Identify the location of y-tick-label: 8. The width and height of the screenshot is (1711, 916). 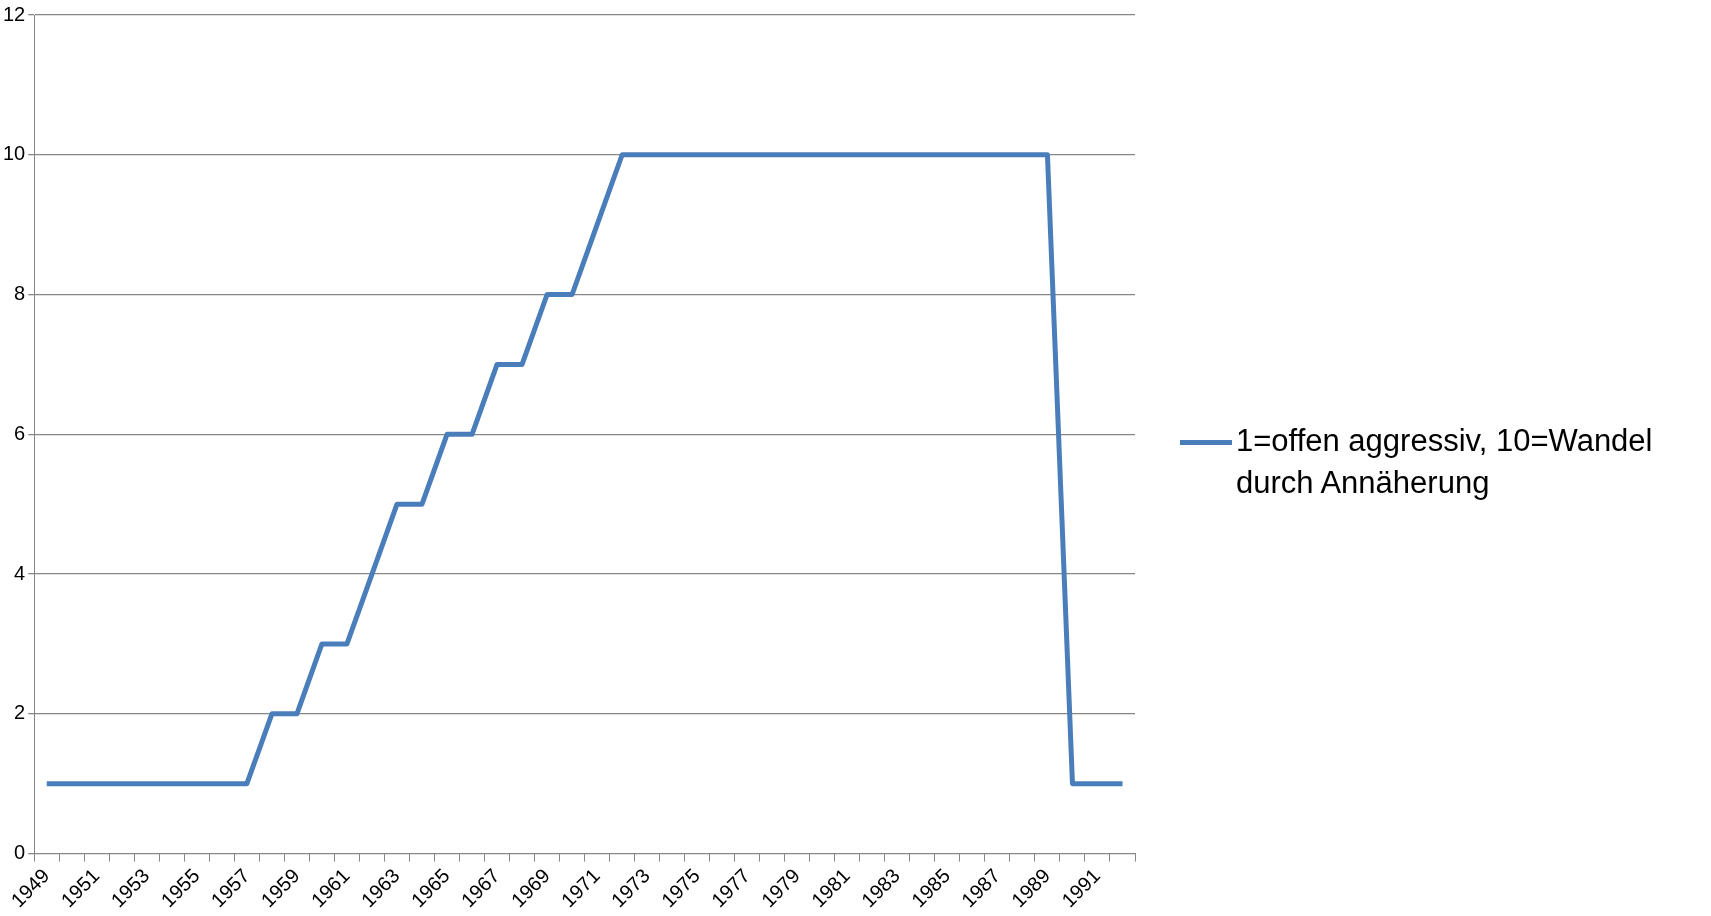
(20, 293).